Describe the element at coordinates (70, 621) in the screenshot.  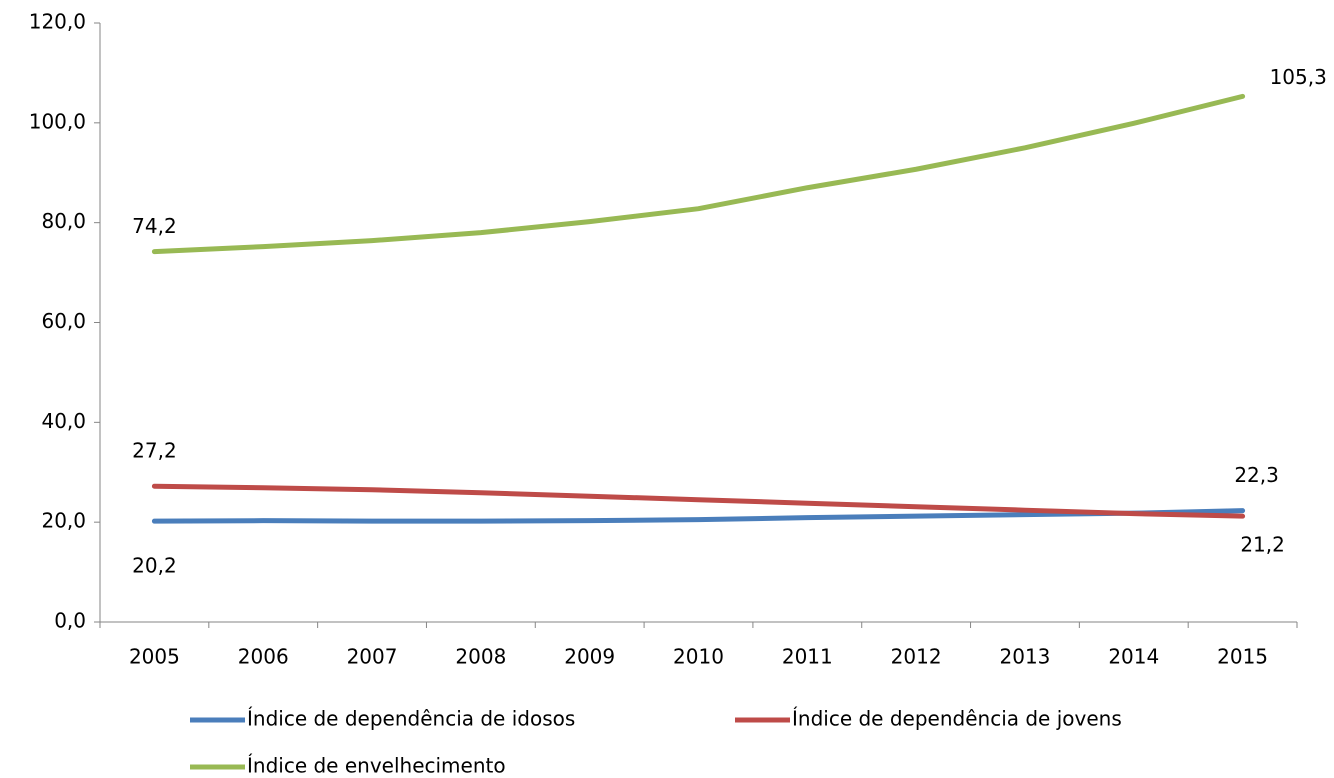
I see `y-tick-label: 0,0` at that location.